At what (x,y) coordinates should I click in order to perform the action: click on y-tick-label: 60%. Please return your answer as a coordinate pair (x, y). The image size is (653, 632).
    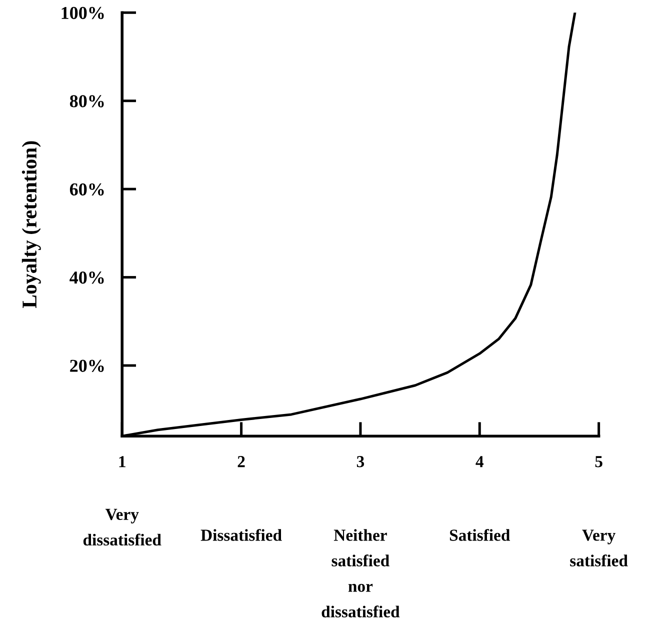
    Looking at the image, I should click on (87, 189).